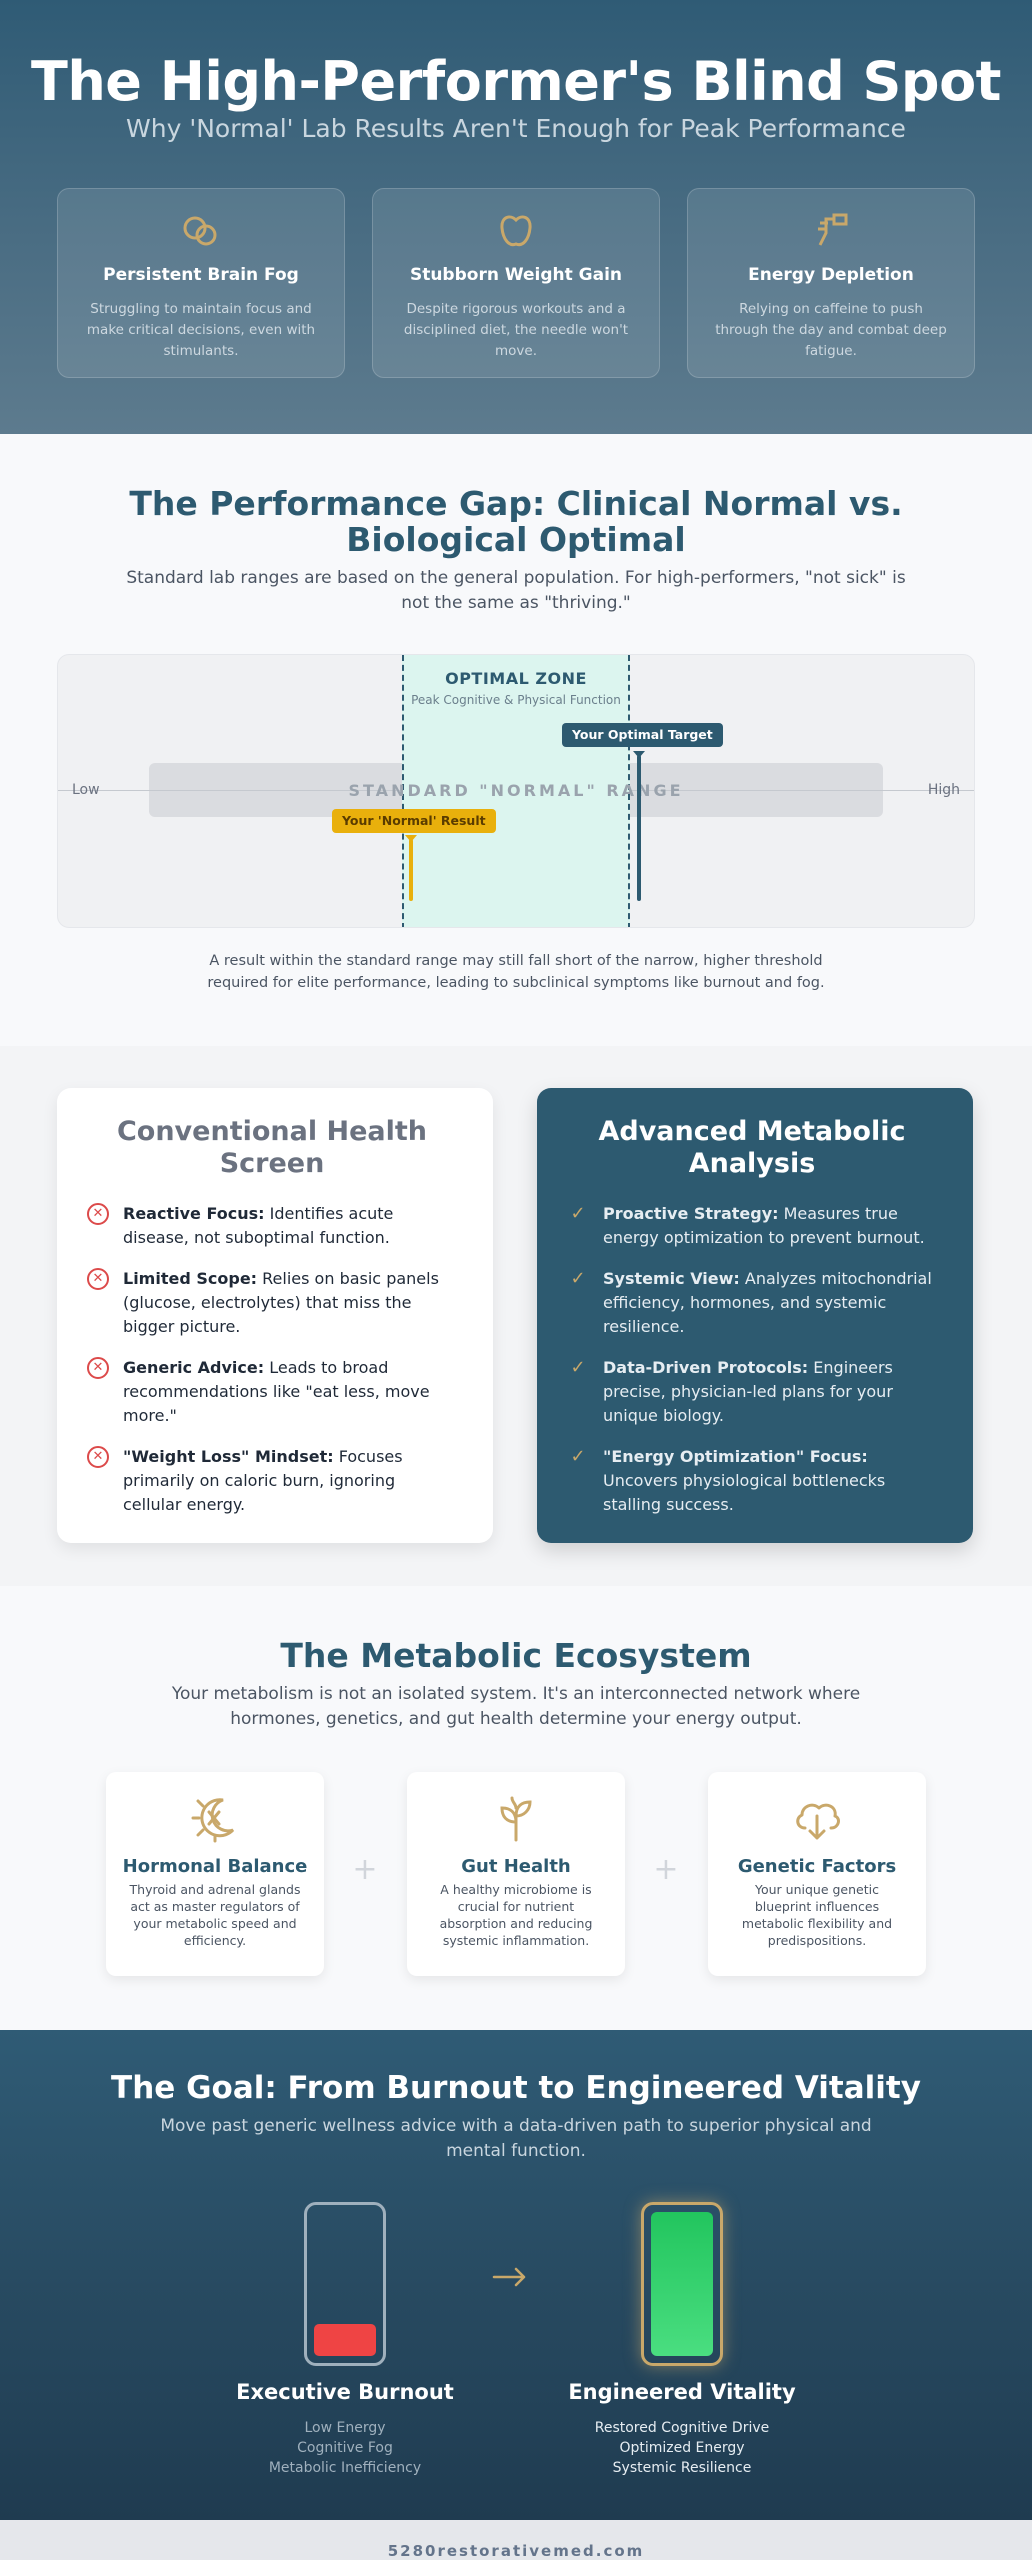 This screenshot has width=1032, height=2560. What do you see at coordinates (194, 1213) in the screenshot?
I see `item-heading: Reactive Focus:` at bounding box center [194, 1213].